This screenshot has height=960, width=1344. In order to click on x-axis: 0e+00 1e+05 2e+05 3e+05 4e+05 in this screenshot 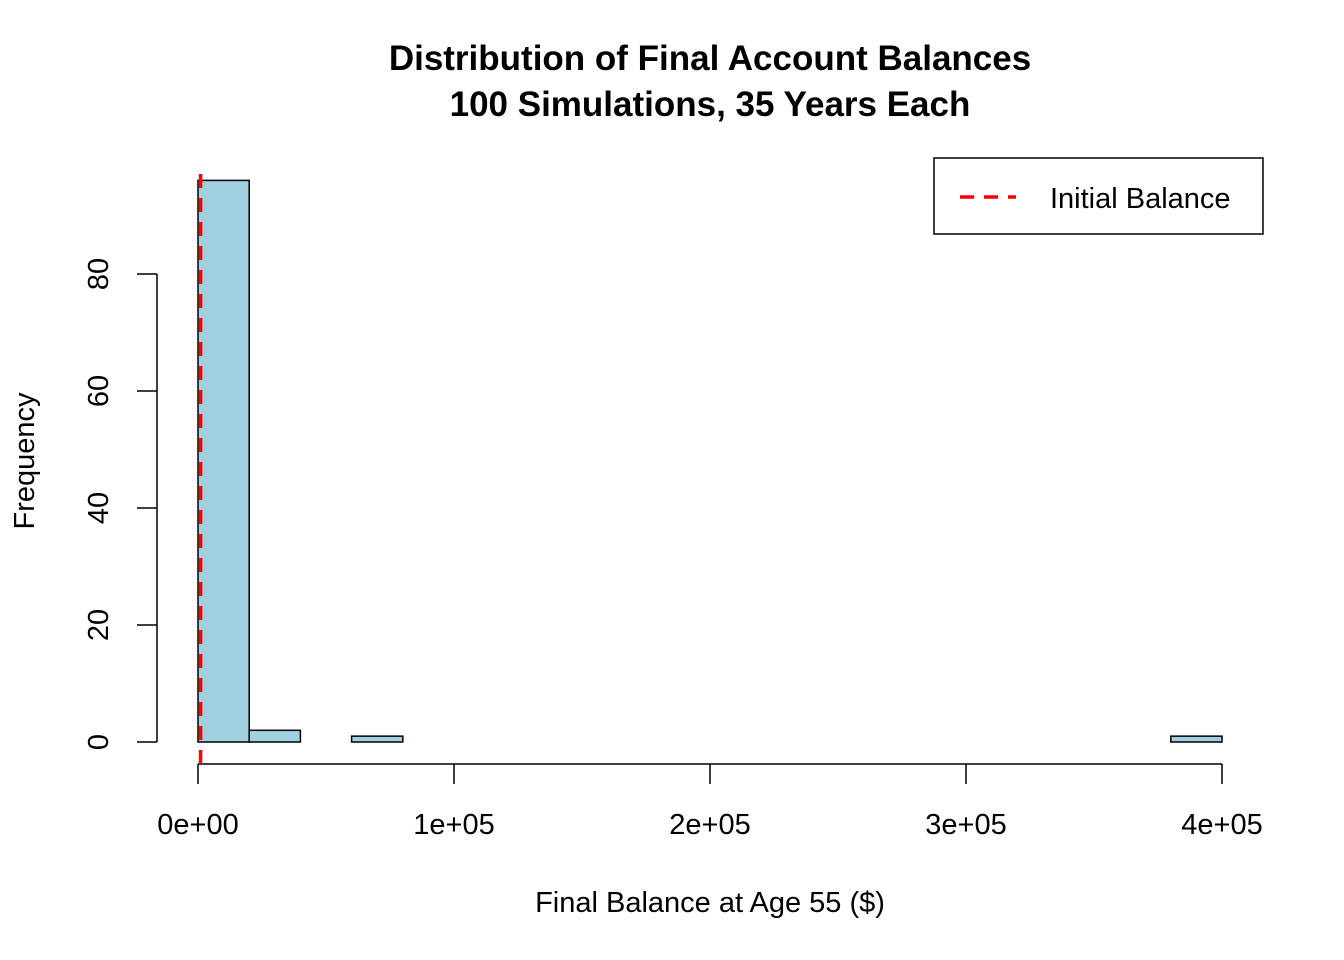, I will do `click(710, 802)`.